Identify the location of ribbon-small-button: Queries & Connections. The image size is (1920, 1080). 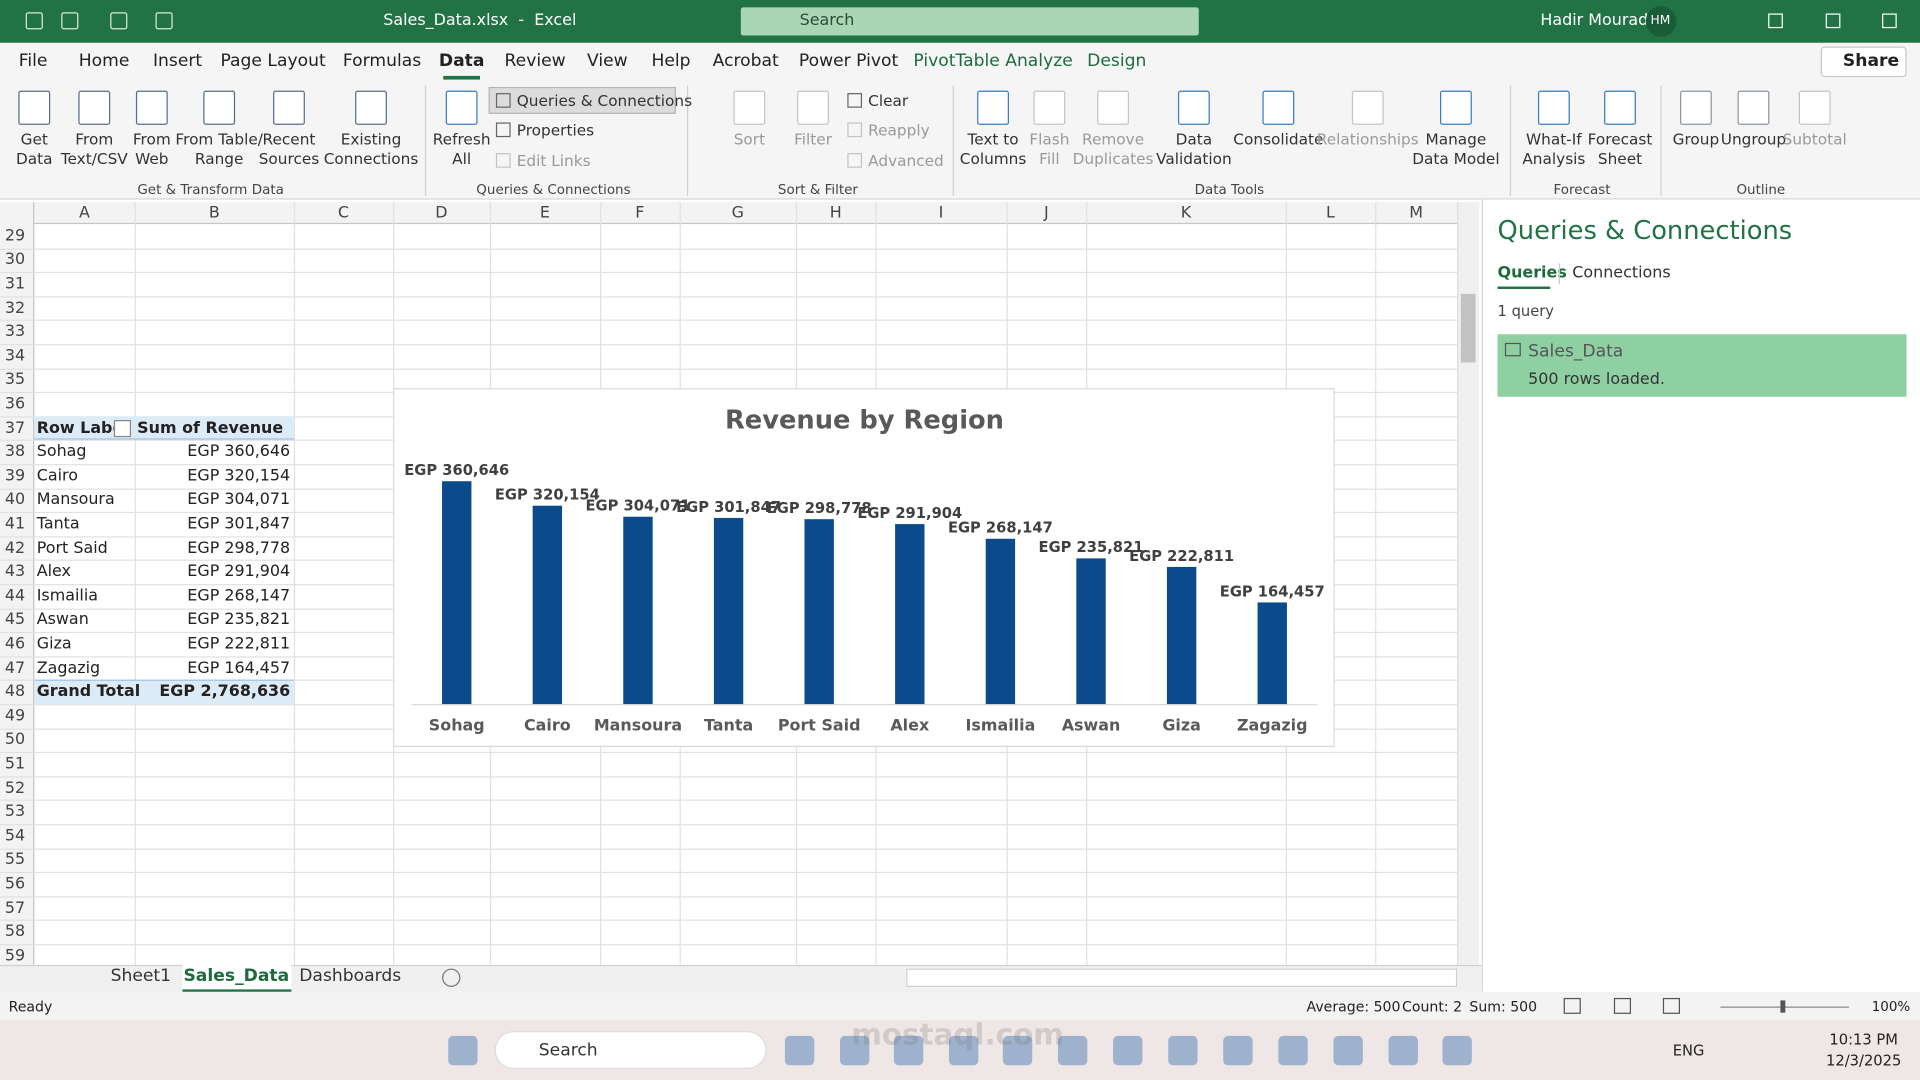
(604, 100).